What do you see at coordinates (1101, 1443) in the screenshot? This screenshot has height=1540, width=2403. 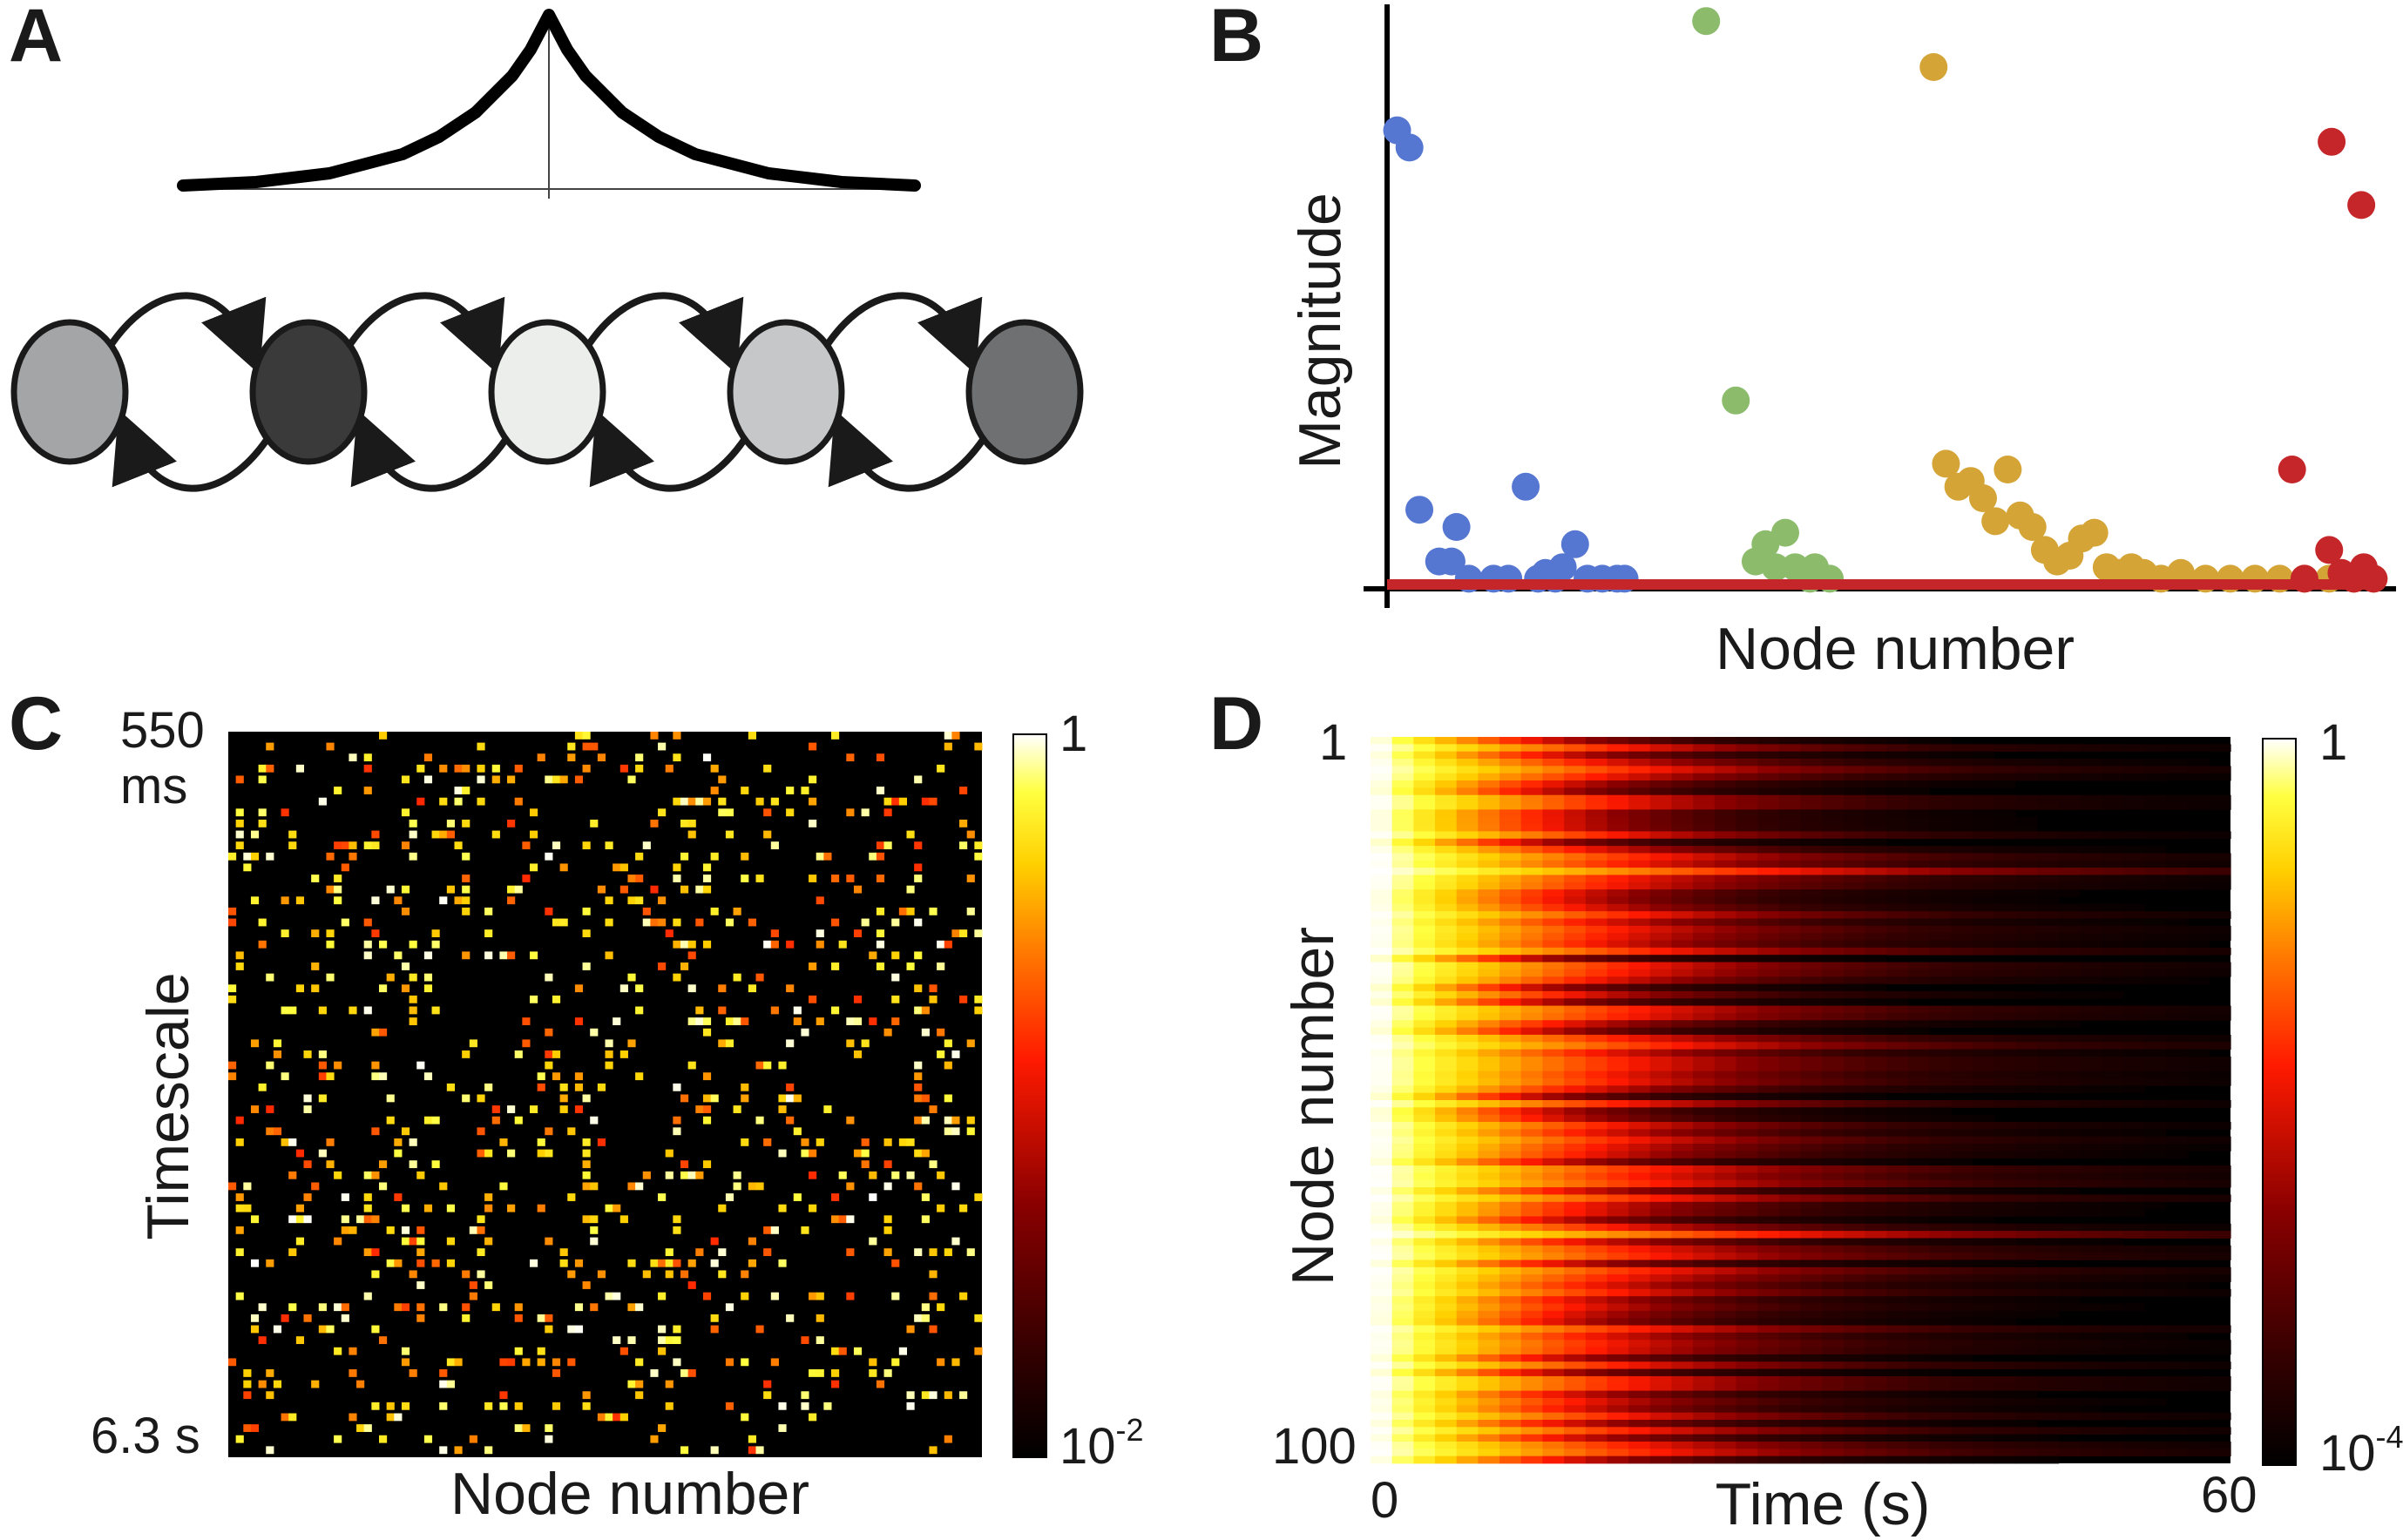 I see `c-colorbar-min: 10-2` at bounding box center [1101, 1443].